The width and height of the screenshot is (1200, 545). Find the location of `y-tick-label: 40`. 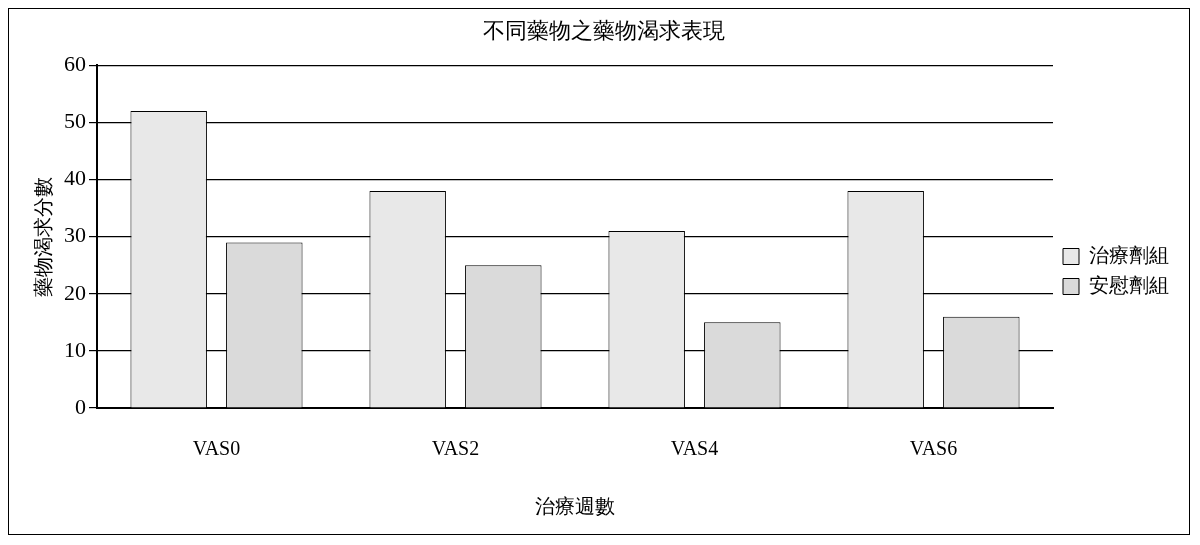

y-tick-label: 40 is located at coordinates (75, 178).